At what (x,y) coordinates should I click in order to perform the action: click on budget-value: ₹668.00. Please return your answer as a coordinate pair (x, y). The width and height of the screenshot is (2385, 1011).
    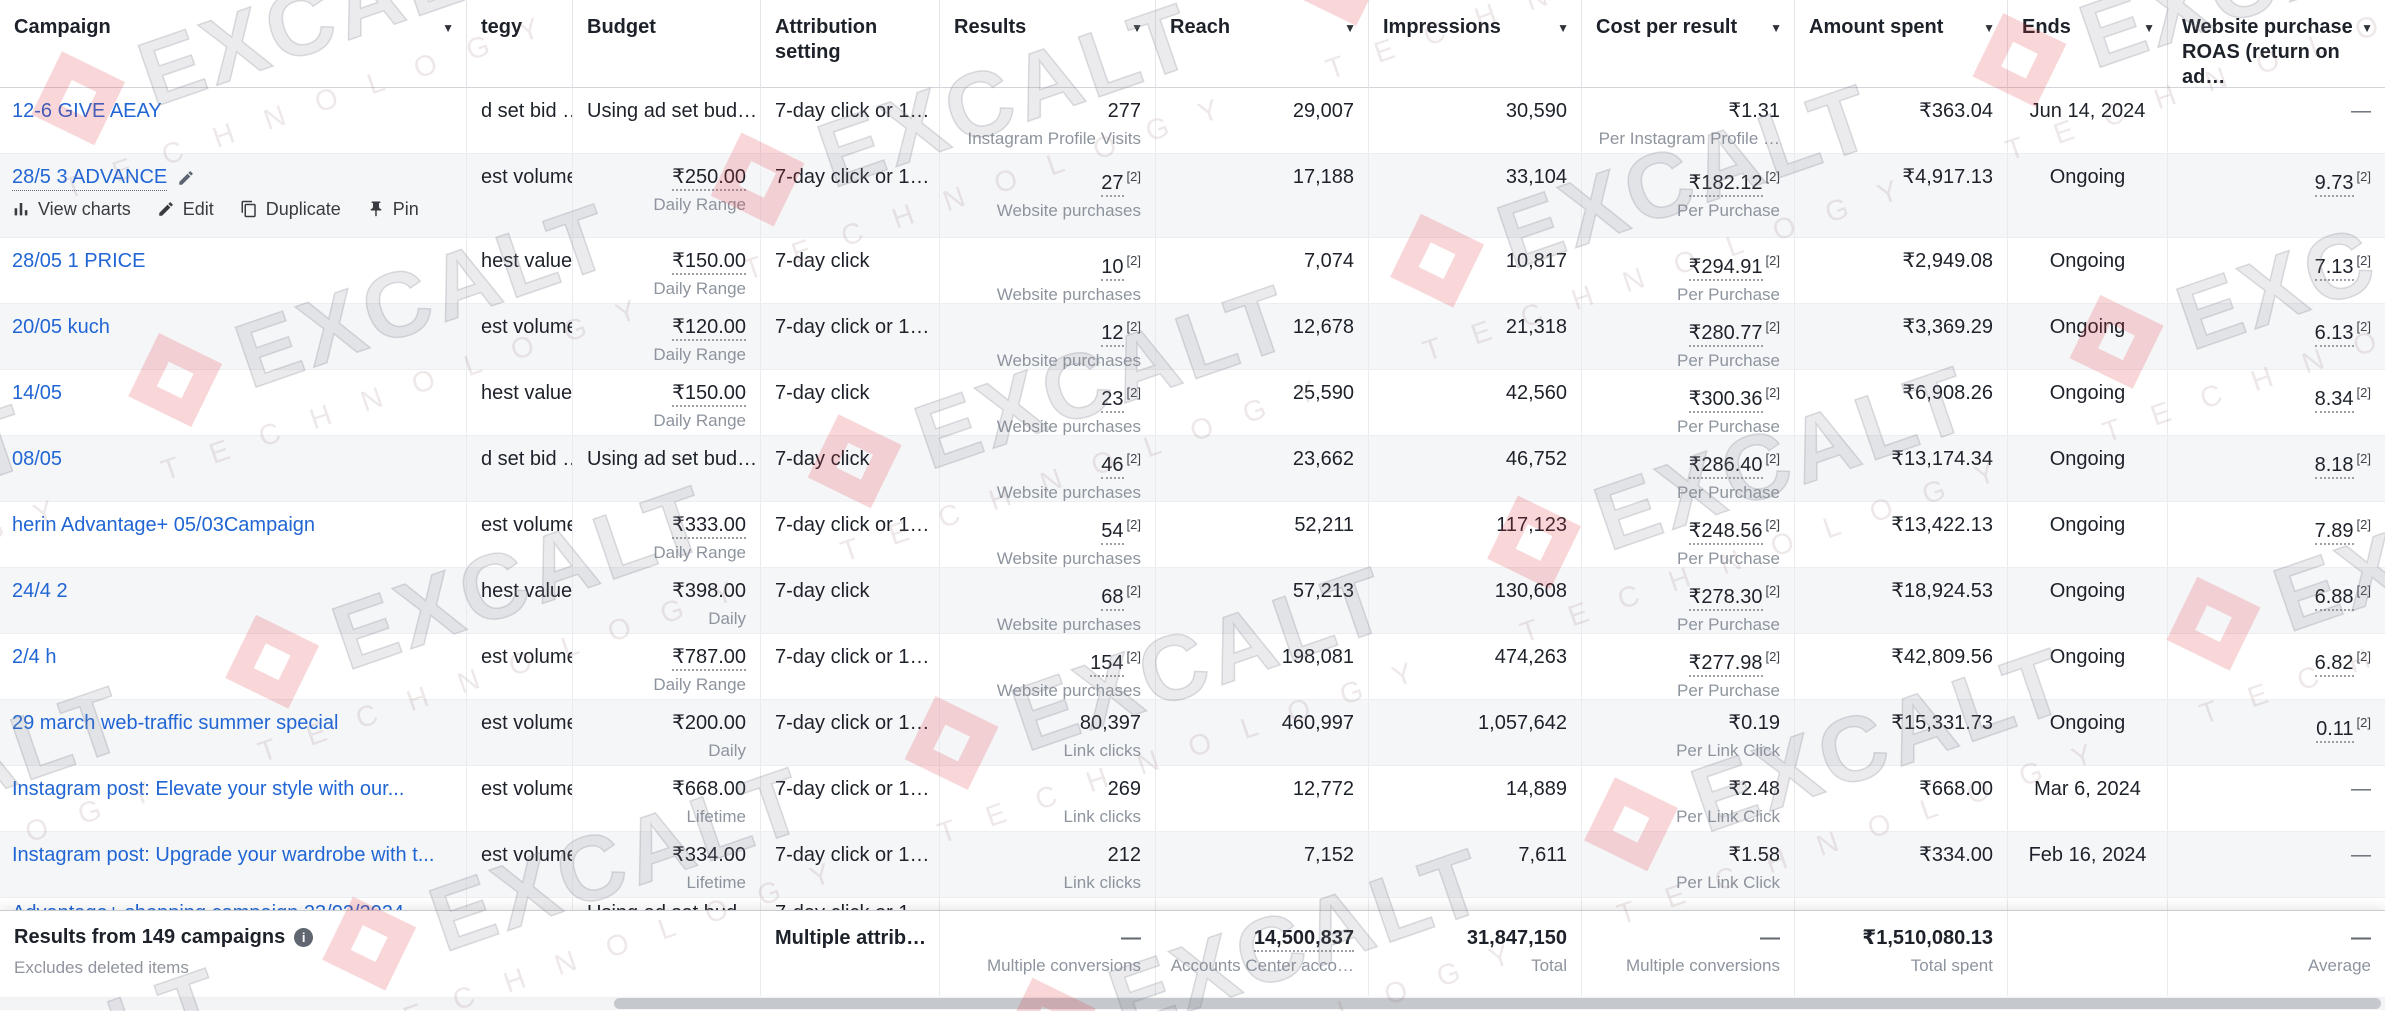
    Looking at the image, I should click on (709, 789).